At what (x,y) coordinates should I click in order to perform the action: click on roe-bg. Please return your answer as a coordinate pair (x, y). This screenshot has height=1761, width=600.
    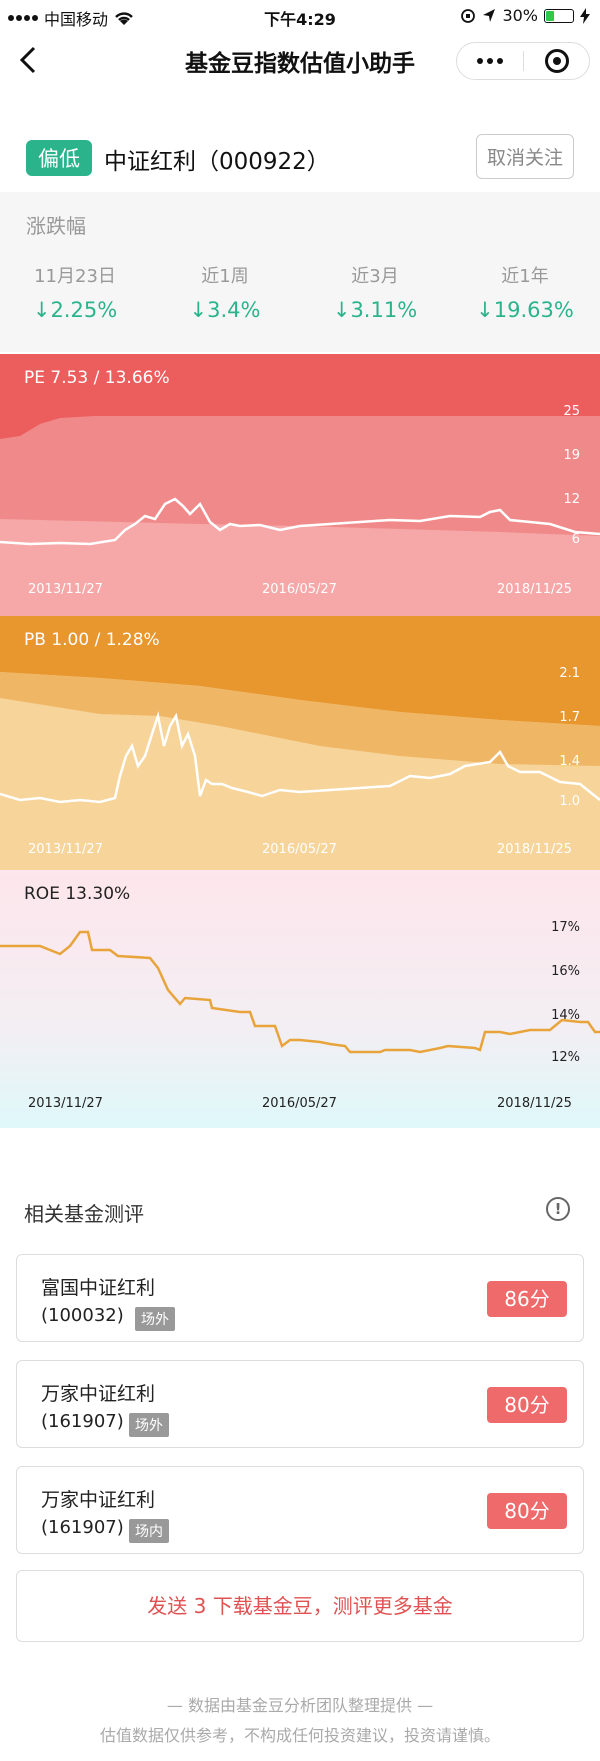
    Looking at the image, I should click on (300, 999).